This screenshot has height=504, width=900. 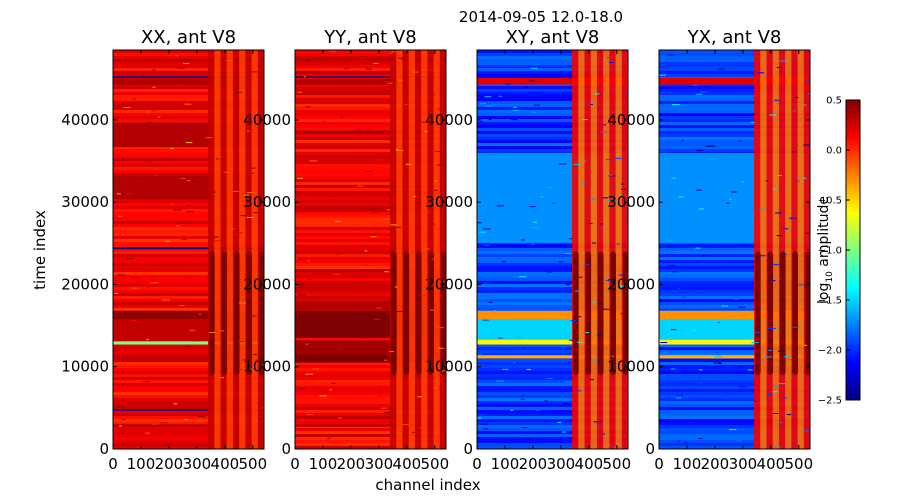 I want to click on x-tick-label: 500, so click(x=798, y=464).